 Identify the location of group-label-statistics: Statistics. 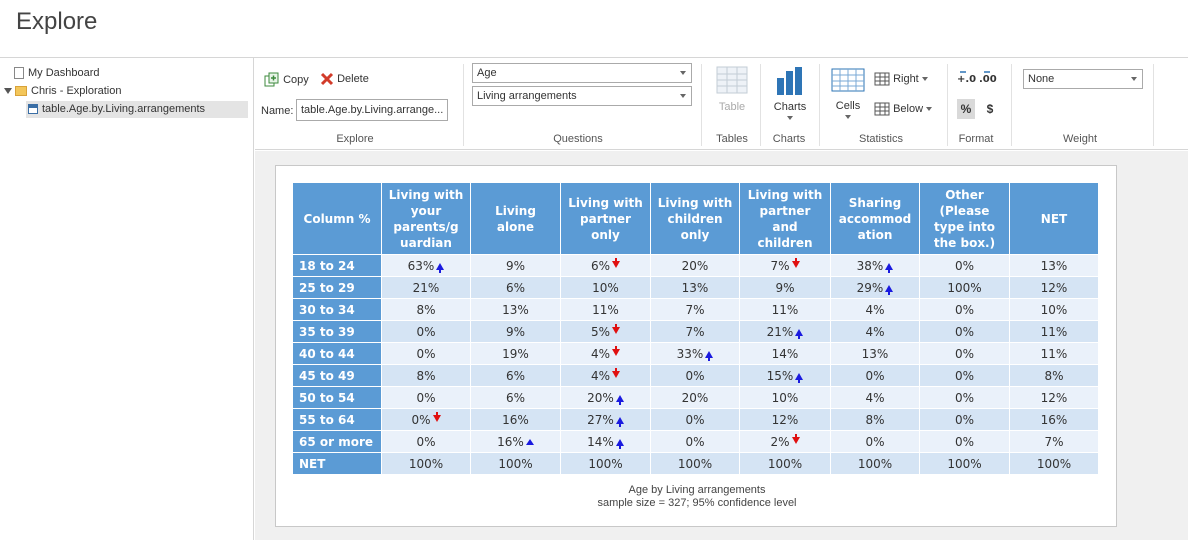
(880, 139).